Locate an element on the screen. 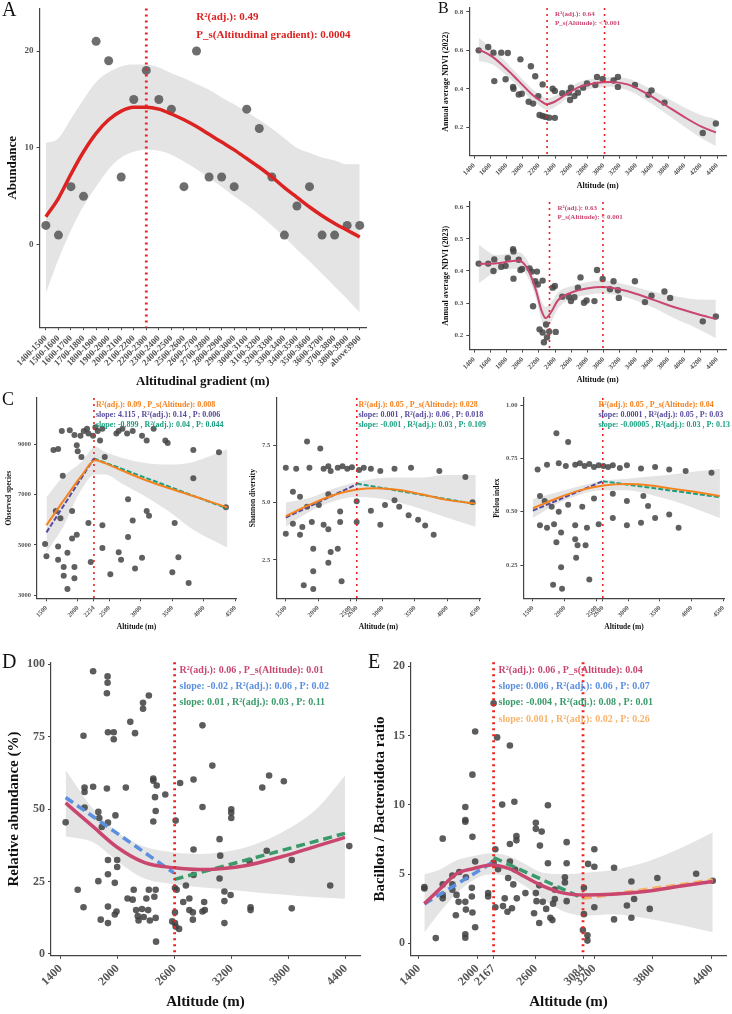  annotation: R²(adj.): 0.05 , P_s(Altitude): 0.028 is located at coordinates (418, 405).